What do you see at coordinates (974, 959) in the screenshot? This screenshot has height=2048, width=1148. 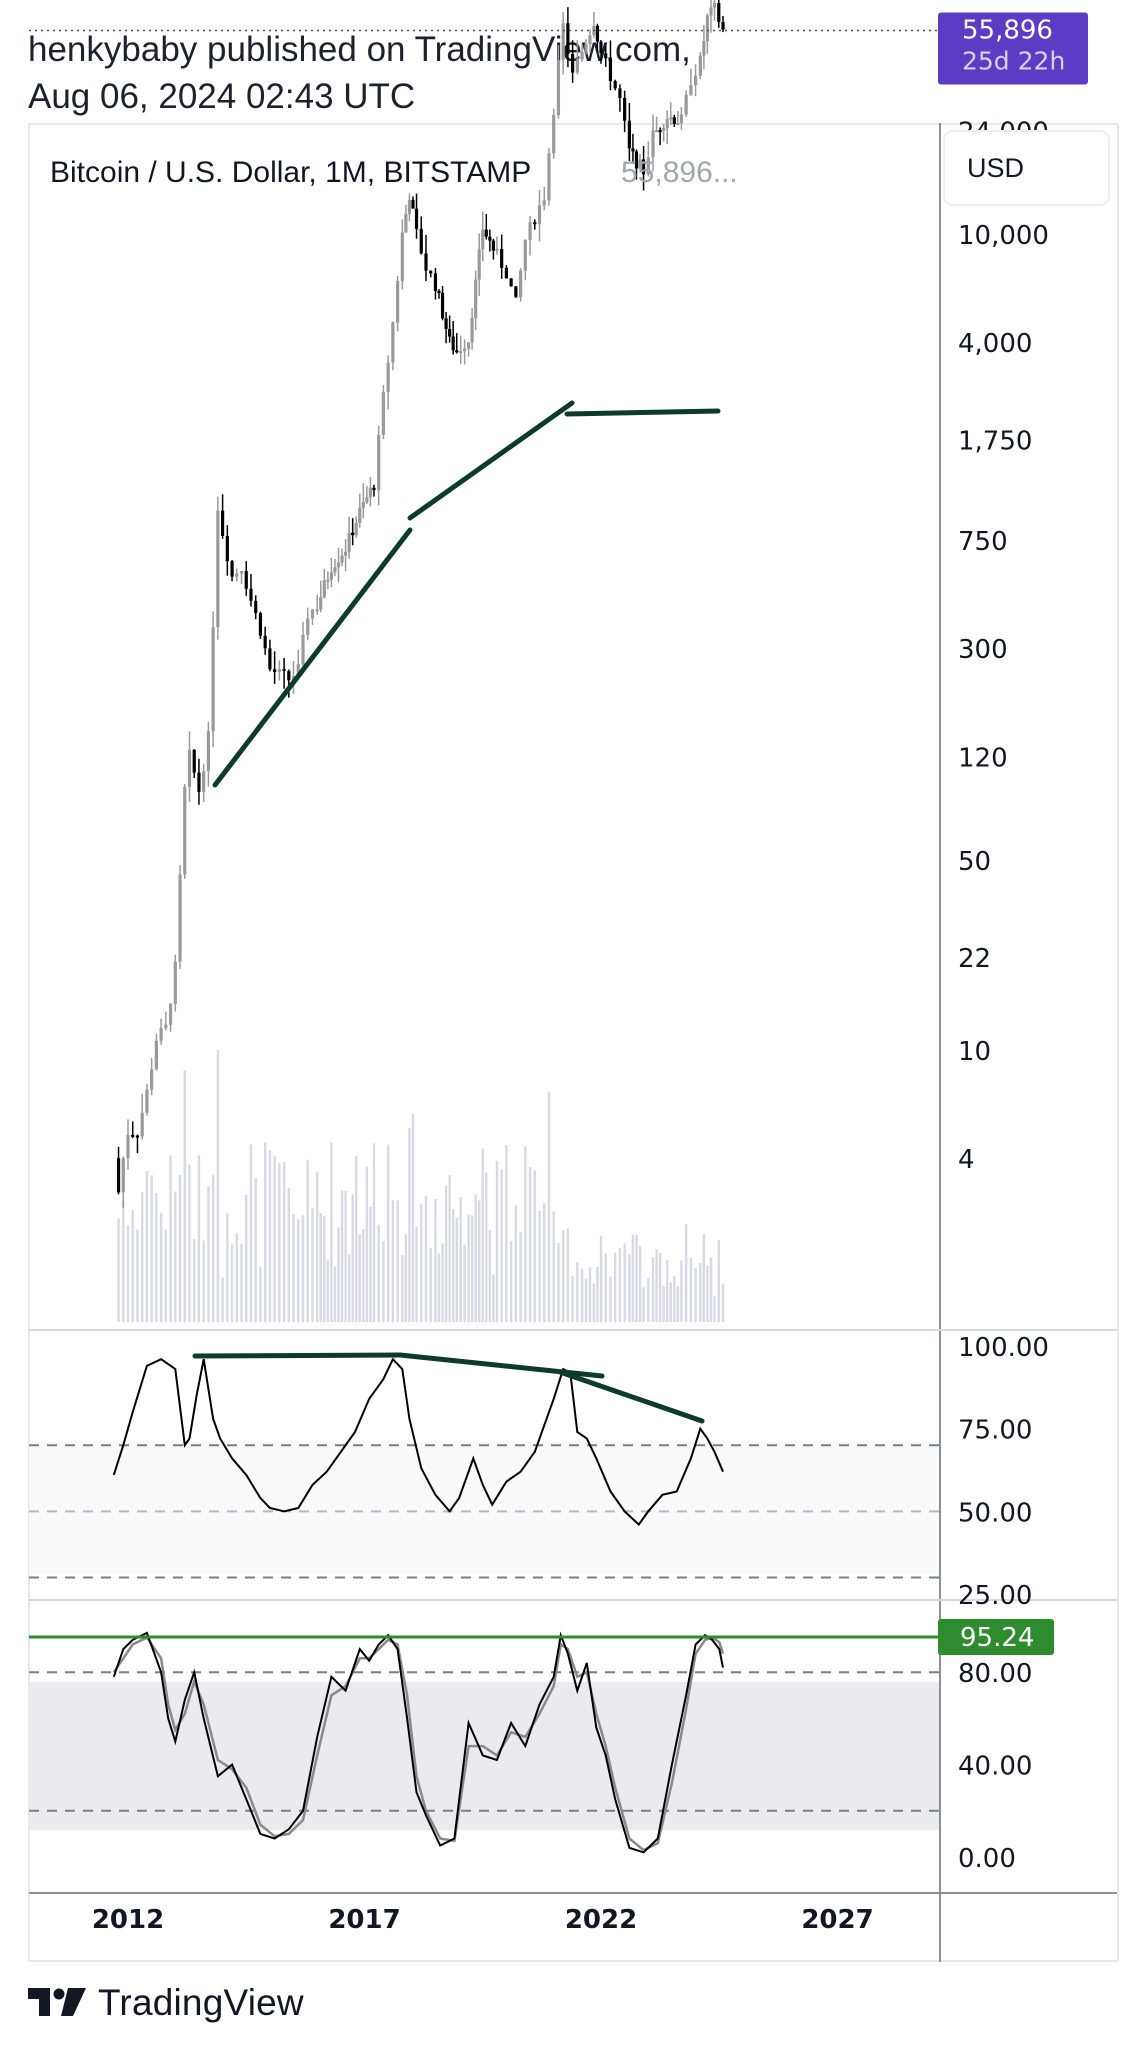 I see `price-tick-label: 22` at bounding box center [974, 959].